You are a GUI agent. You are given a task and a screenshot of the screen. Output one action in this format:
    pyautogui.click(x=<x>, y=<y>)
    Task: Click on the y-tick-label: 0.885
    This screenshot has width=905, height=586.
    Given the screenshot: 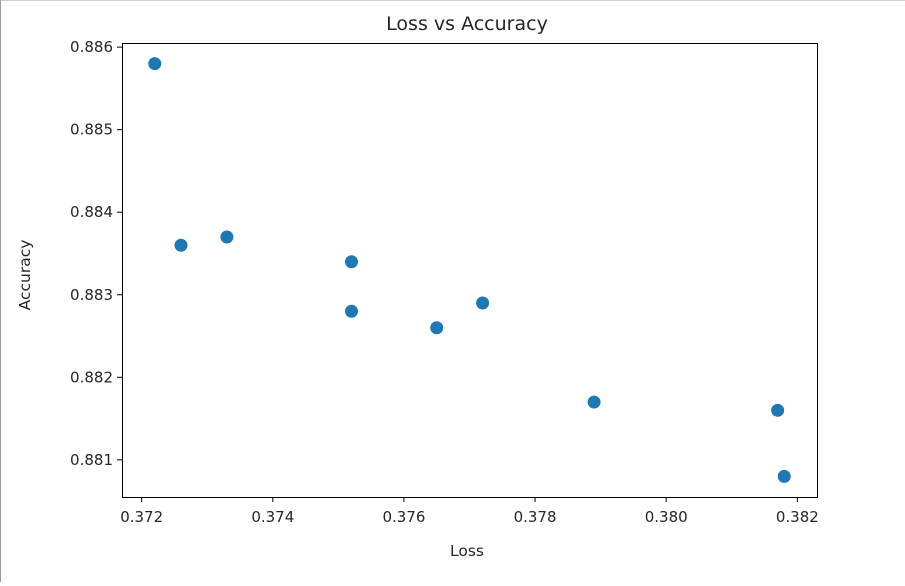 What is the action you would take?
    pyautogui.click(x=91, y=130)
    